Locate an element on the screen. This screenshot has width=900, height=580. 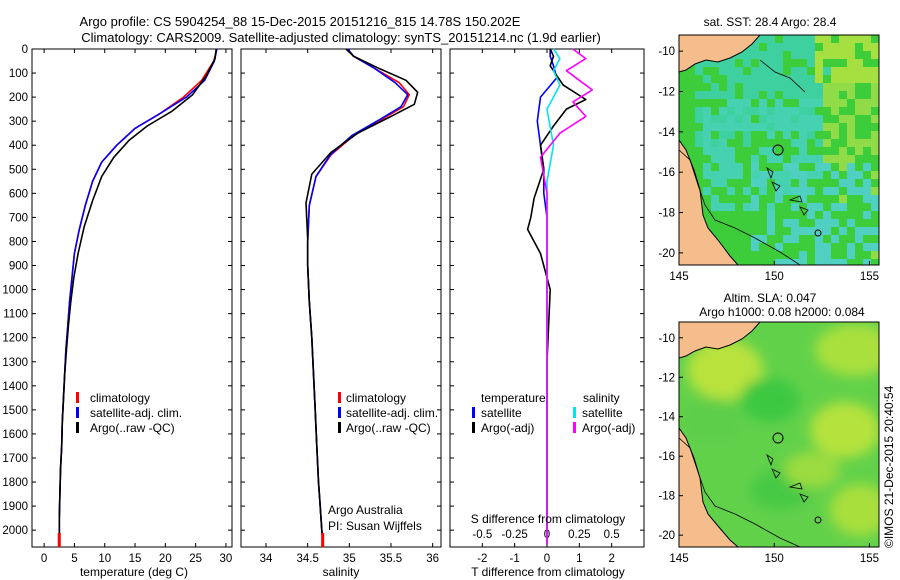
map-x-tick-label: 150 is located at coordinates (774, 277).